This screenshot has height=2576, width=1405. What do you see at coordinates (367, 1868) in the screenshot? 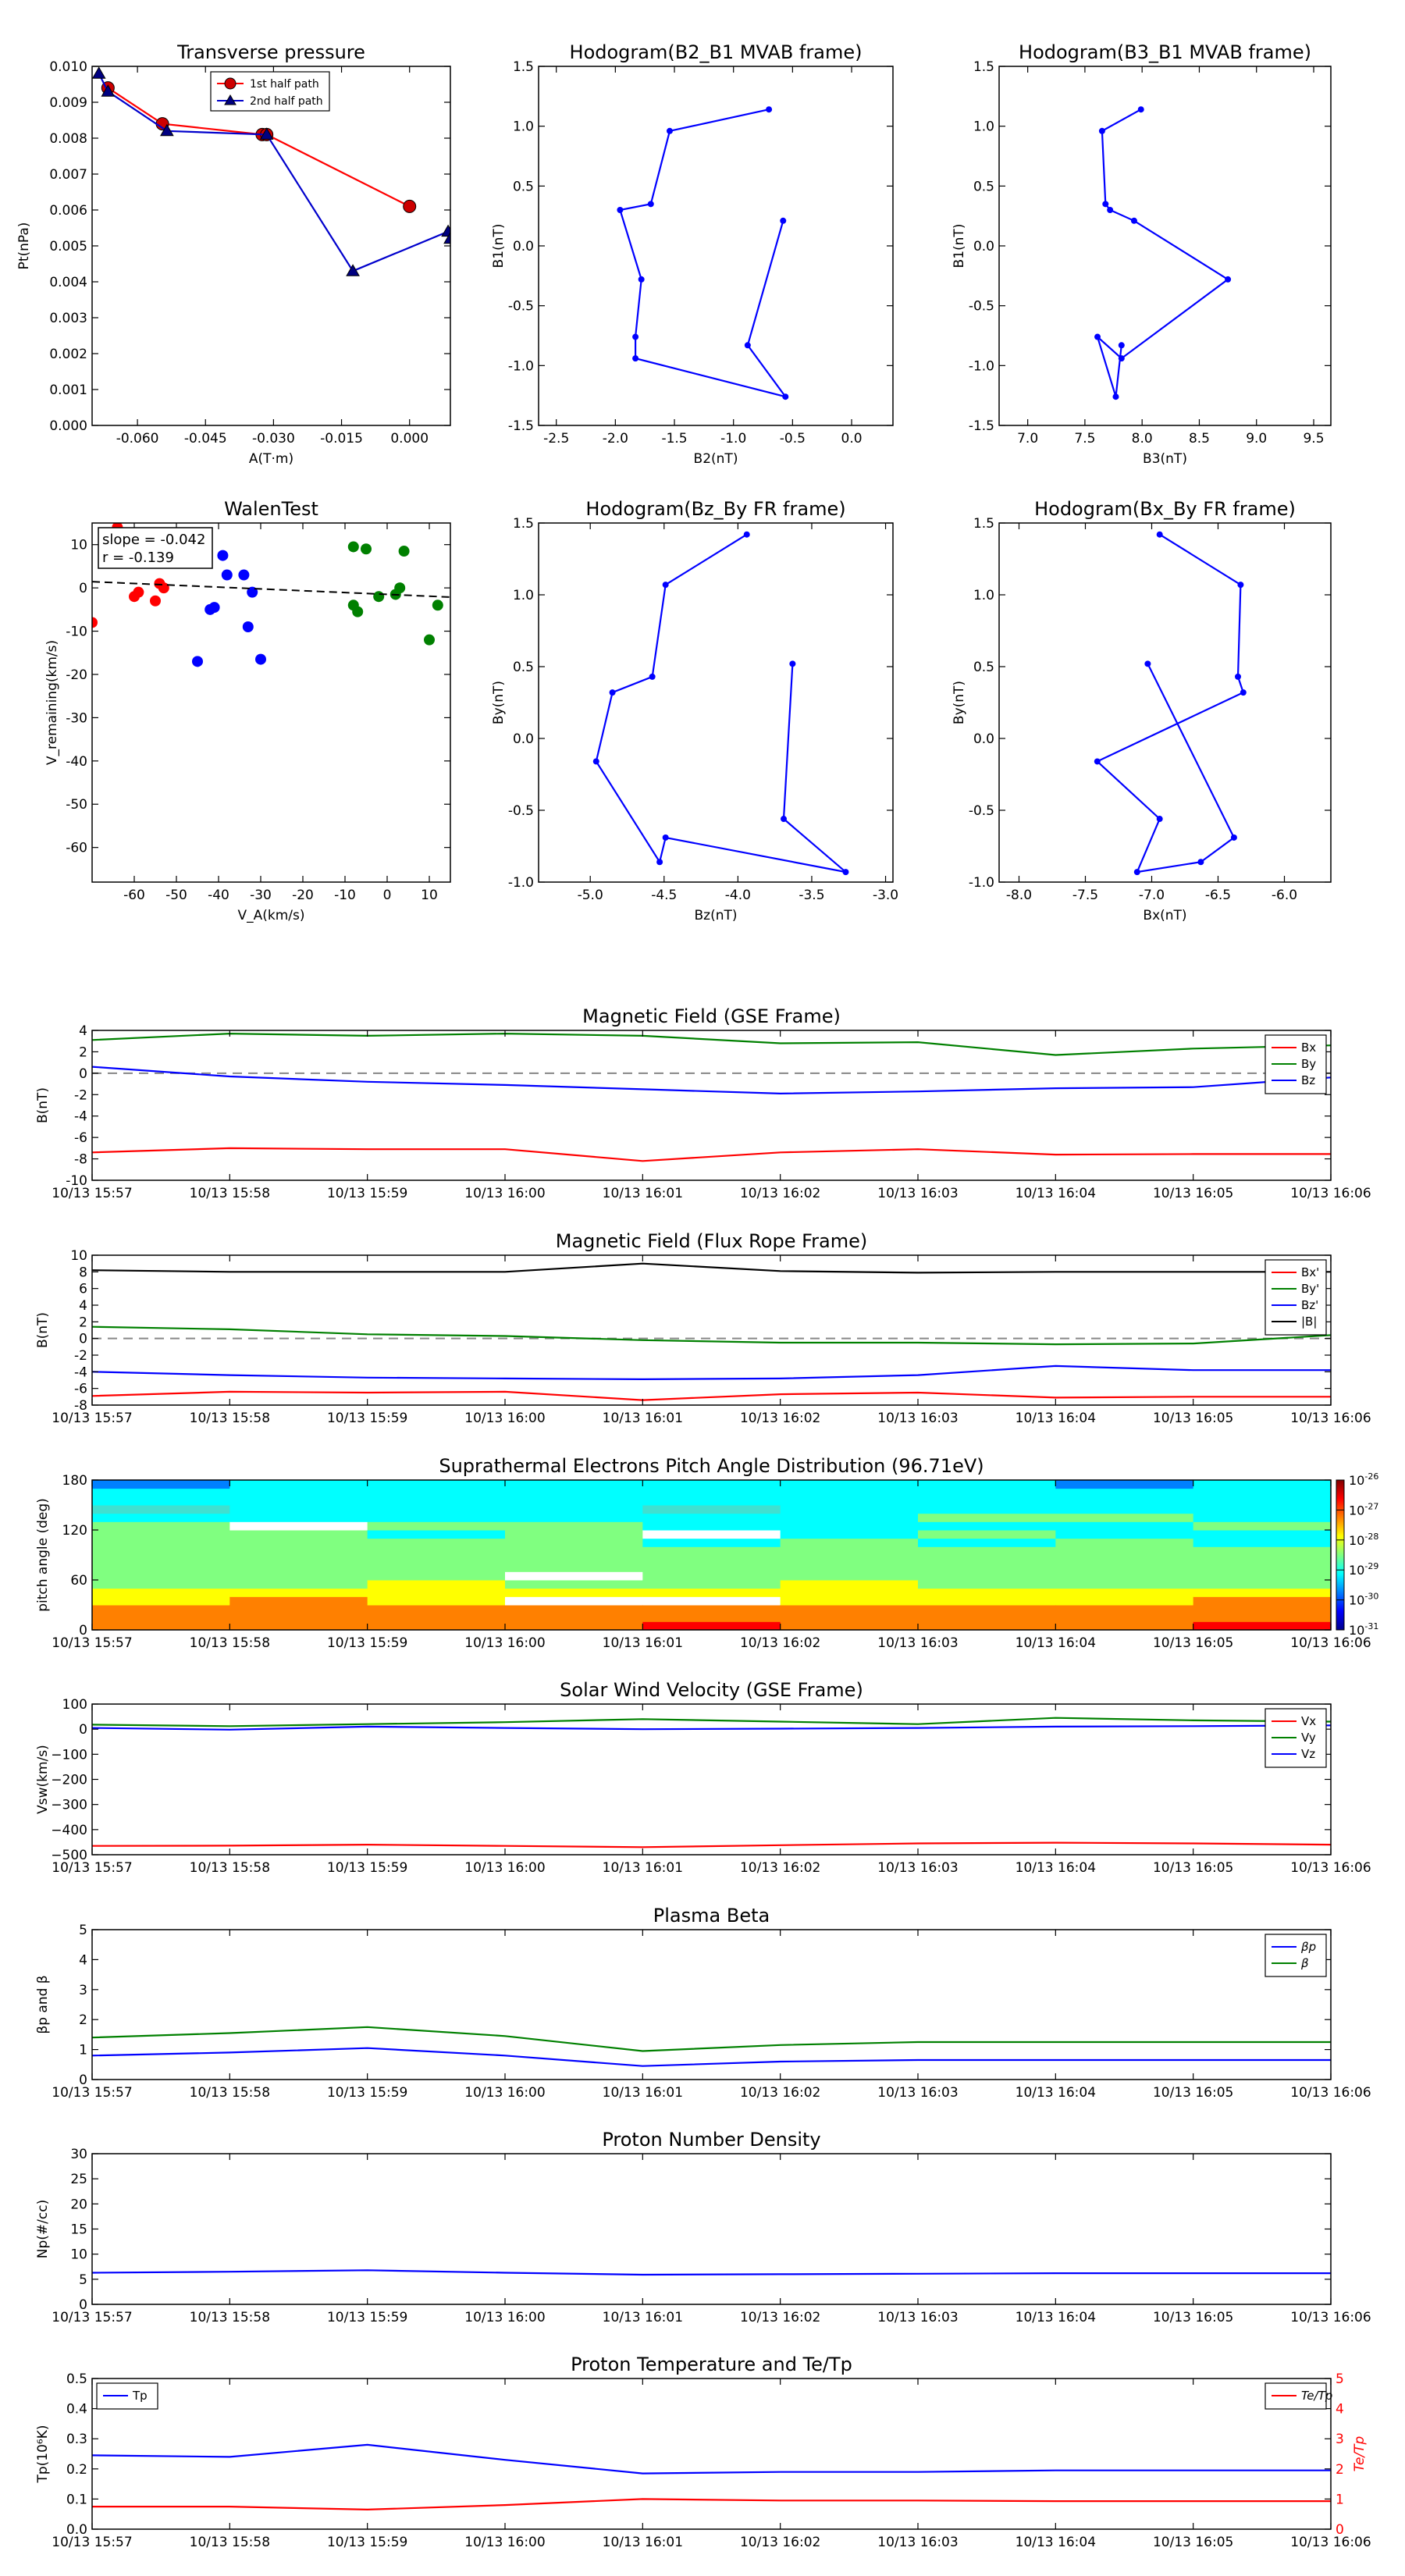
I see `x-tick-label: 10/13 15:59` at bounding box center [367, 1868].